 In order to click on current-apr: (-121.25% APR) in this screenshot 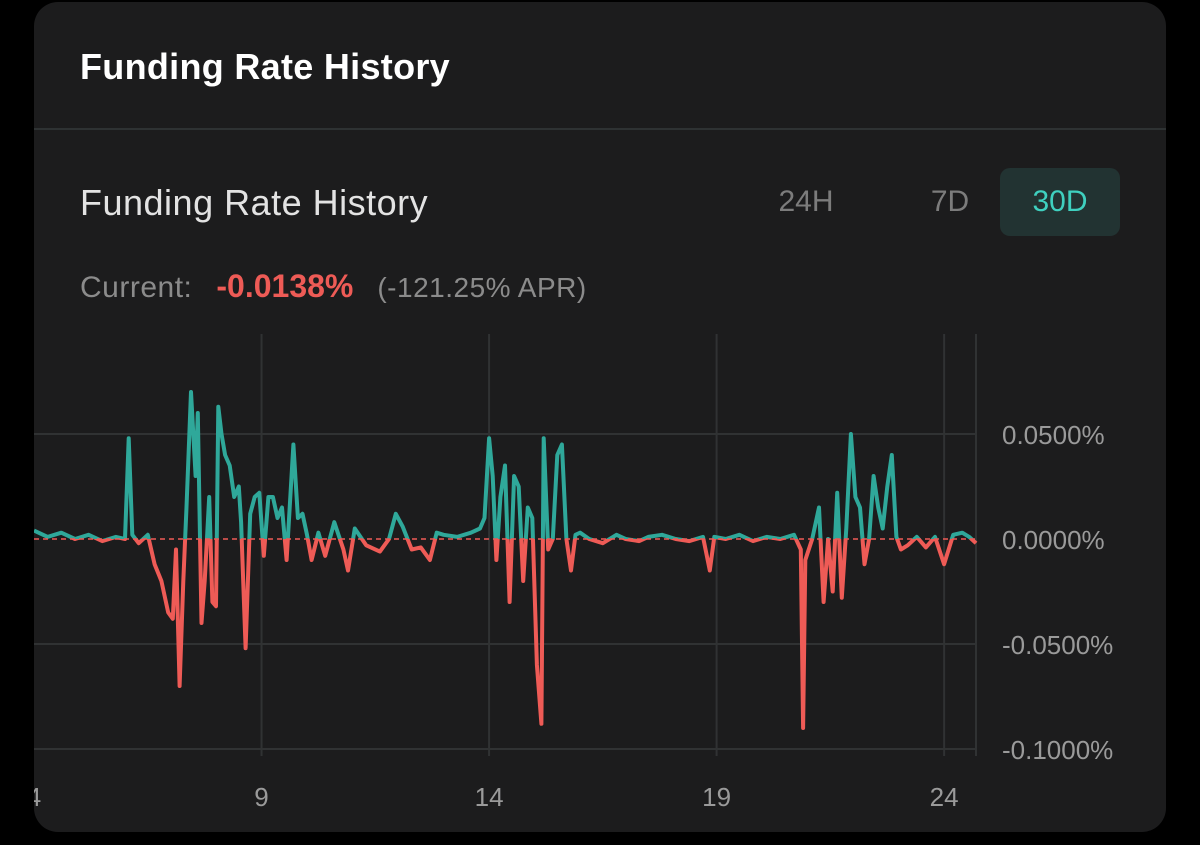, I will do `click(482, 287)`.